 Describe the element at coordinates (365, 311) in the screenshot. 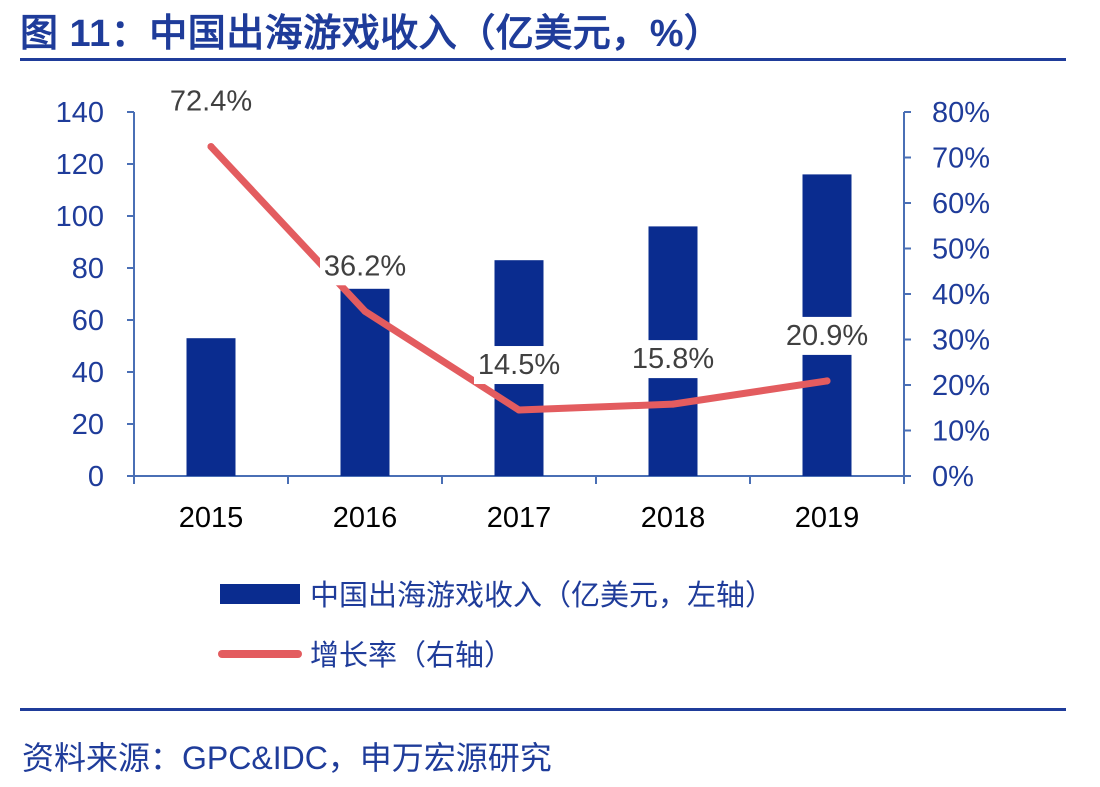

I see `growth-point-2016` at that location.